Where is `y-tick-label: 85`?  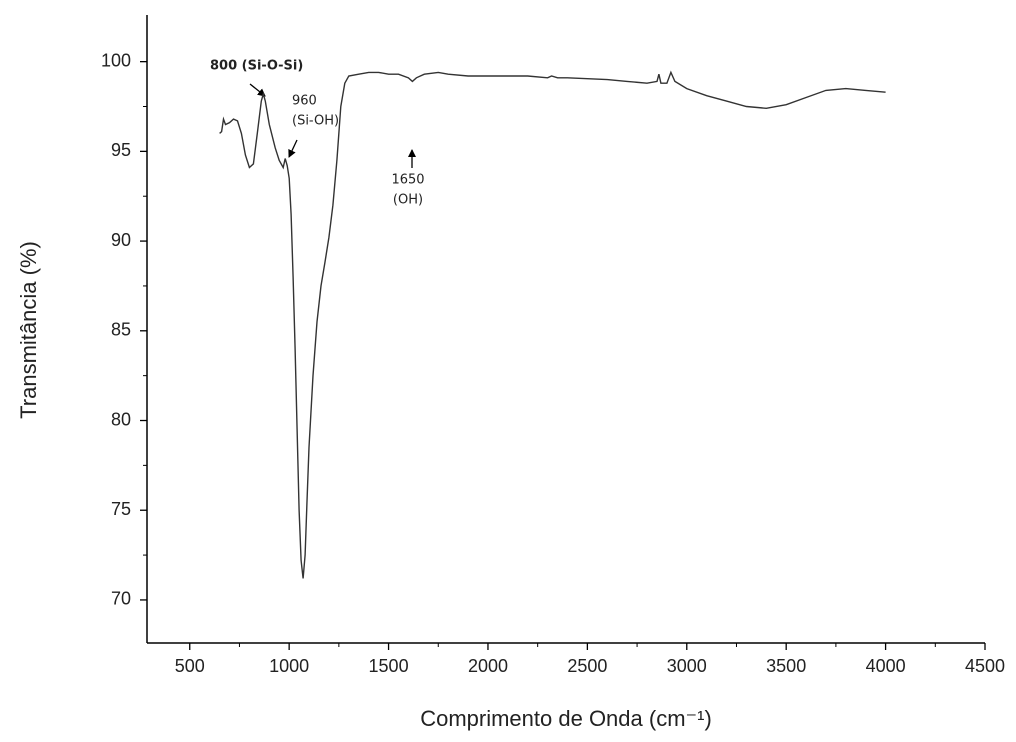 y-tick-label: 85 is located at coordinates (121, 330).